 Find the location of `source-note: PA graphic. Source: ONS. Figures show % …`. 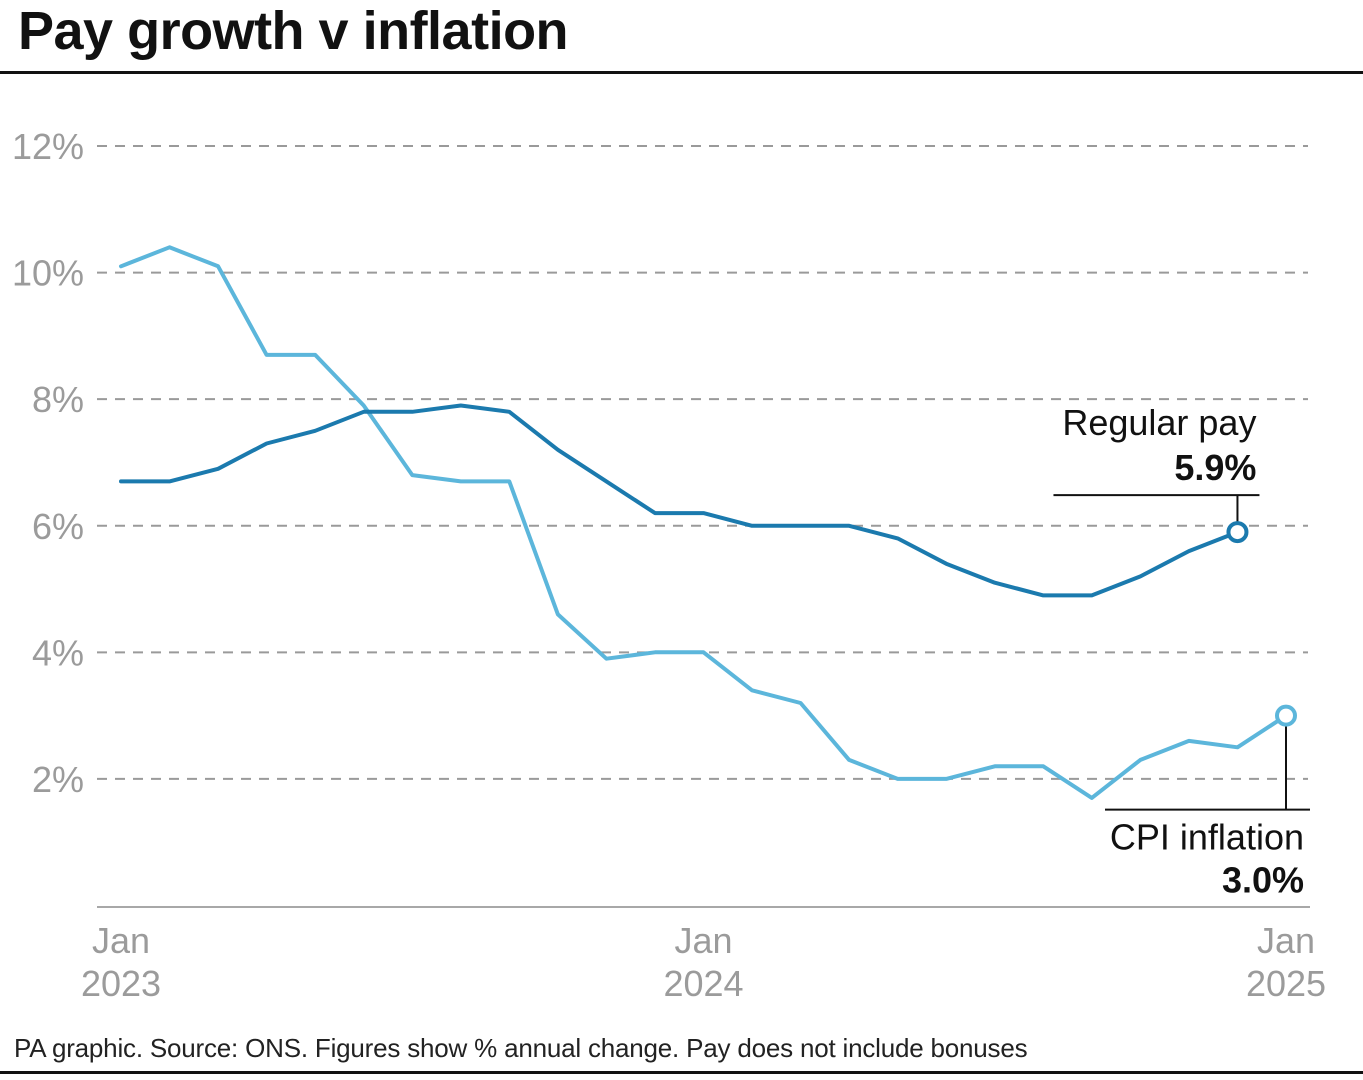

source-note: PA graphic. Source: ONS. Figures show % … is located at coordinates (521, 1048).